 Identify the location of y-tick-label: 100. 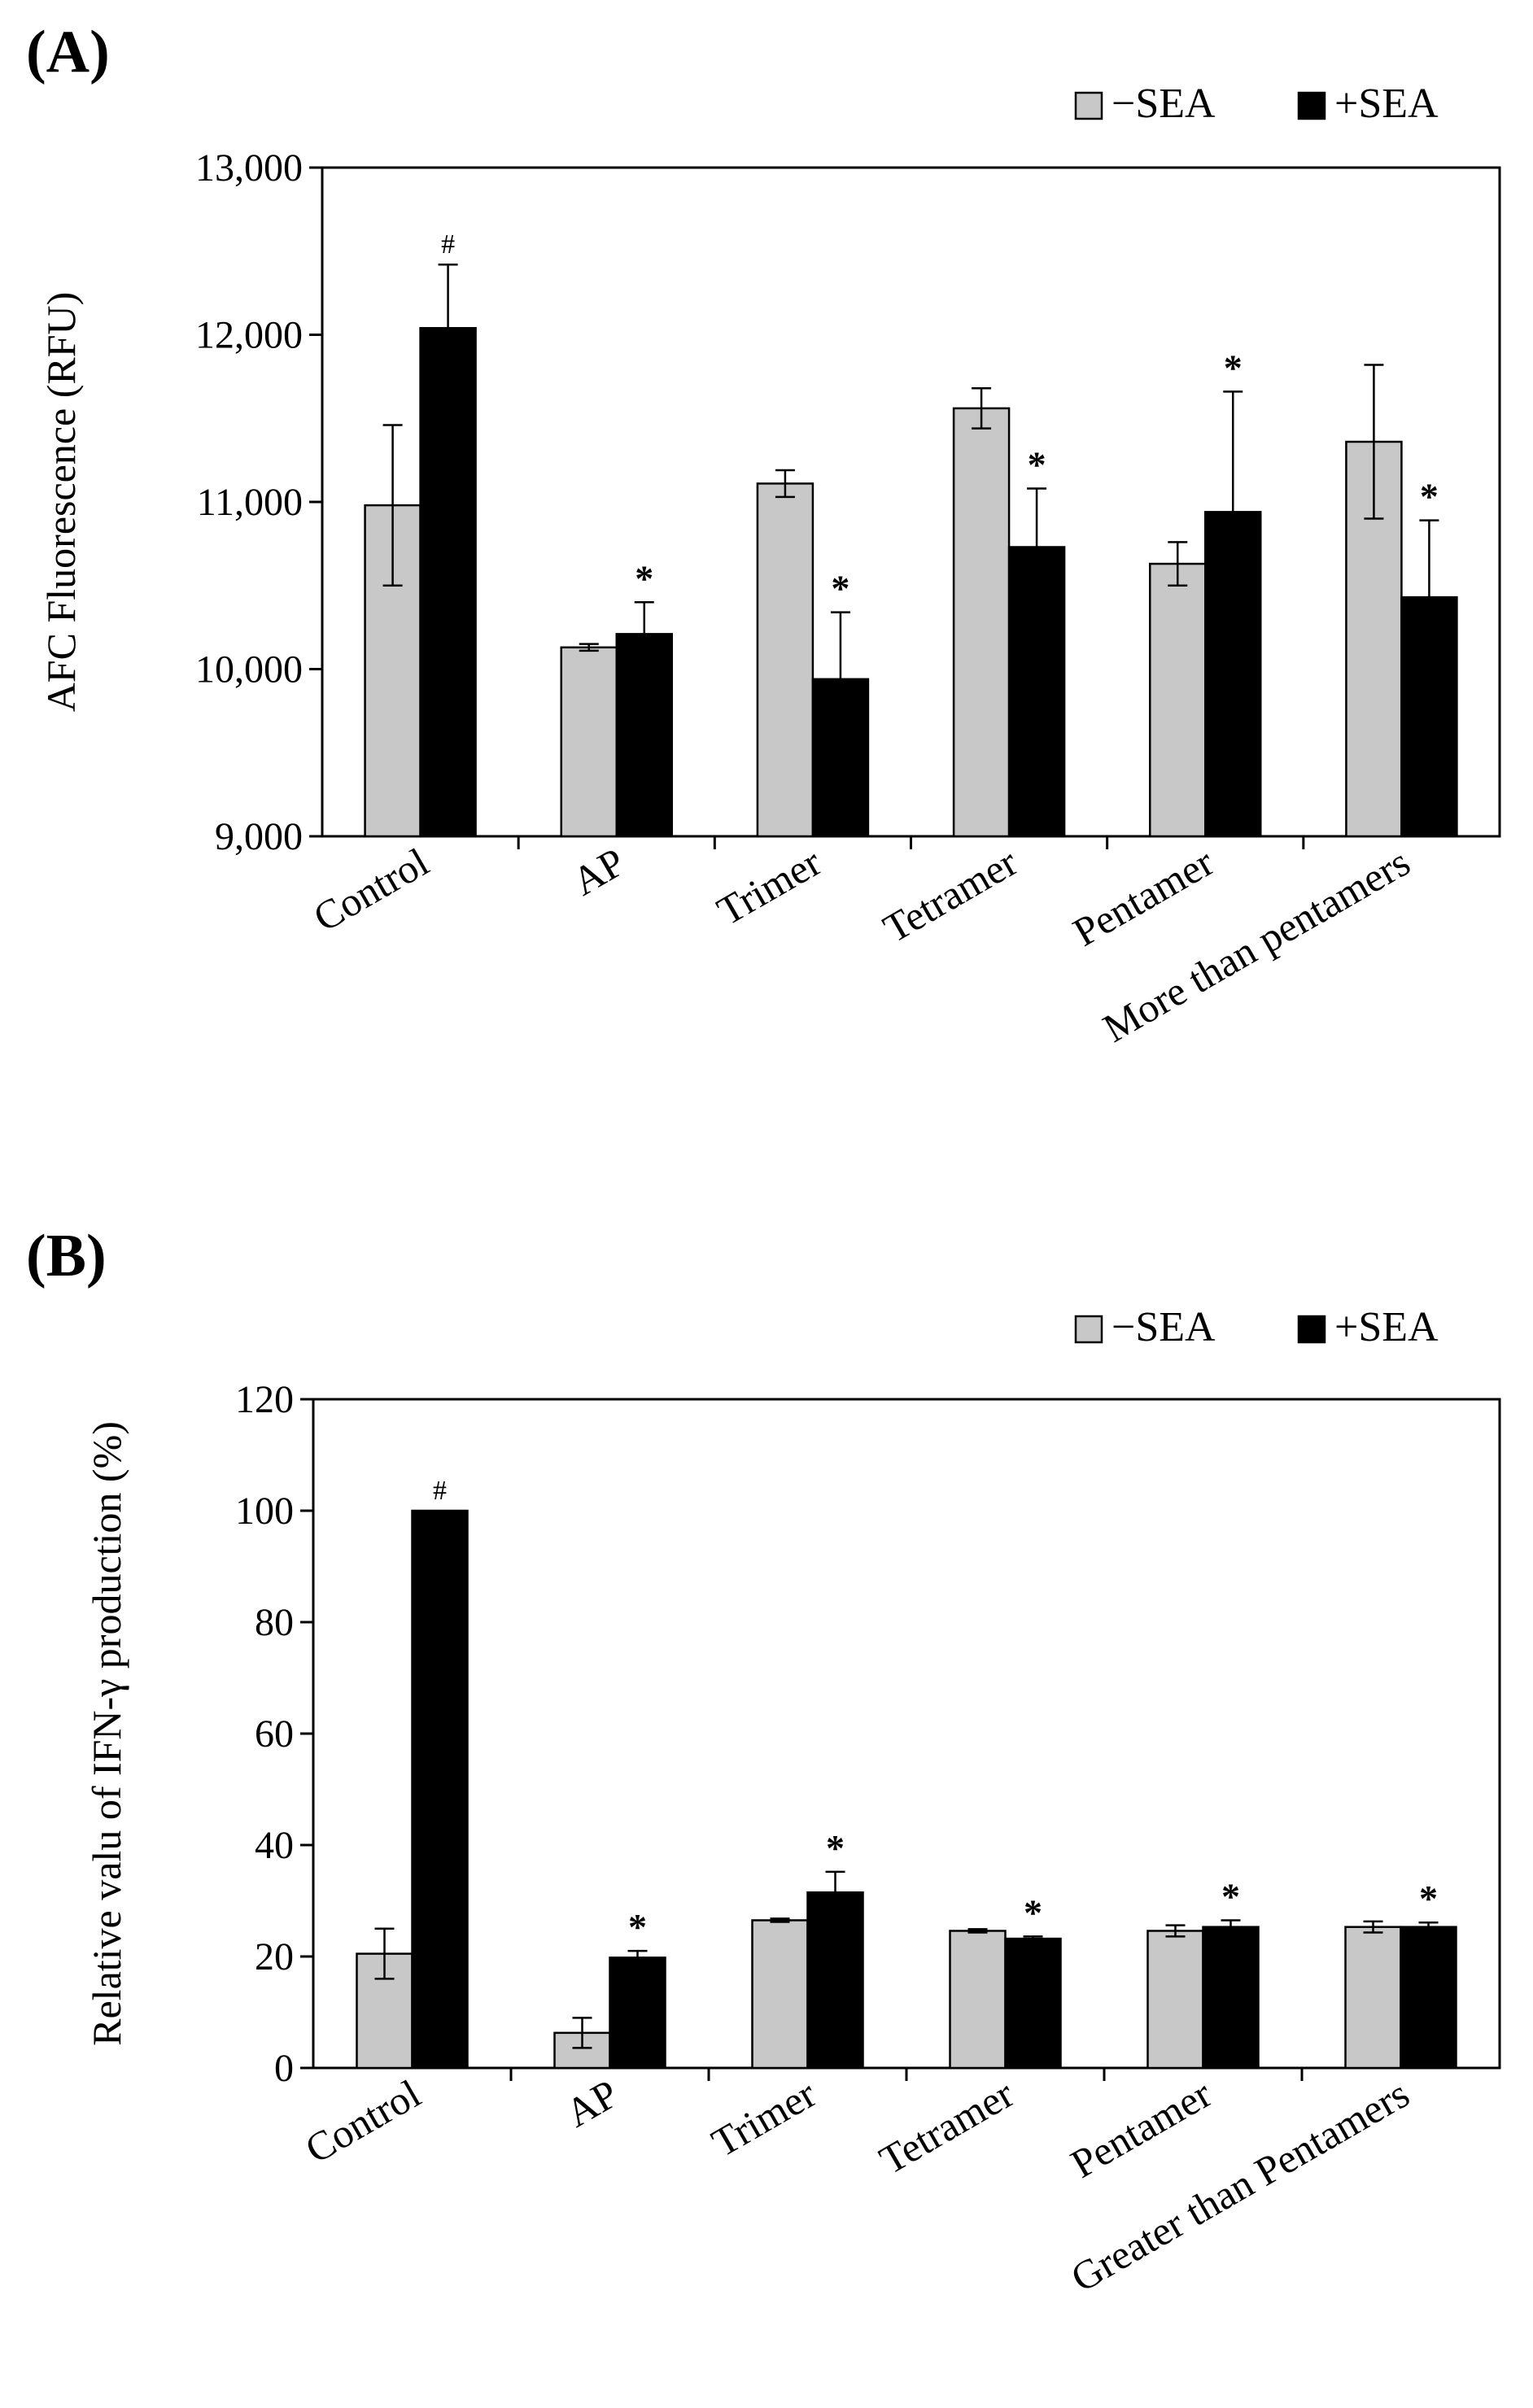
(264, 1511).